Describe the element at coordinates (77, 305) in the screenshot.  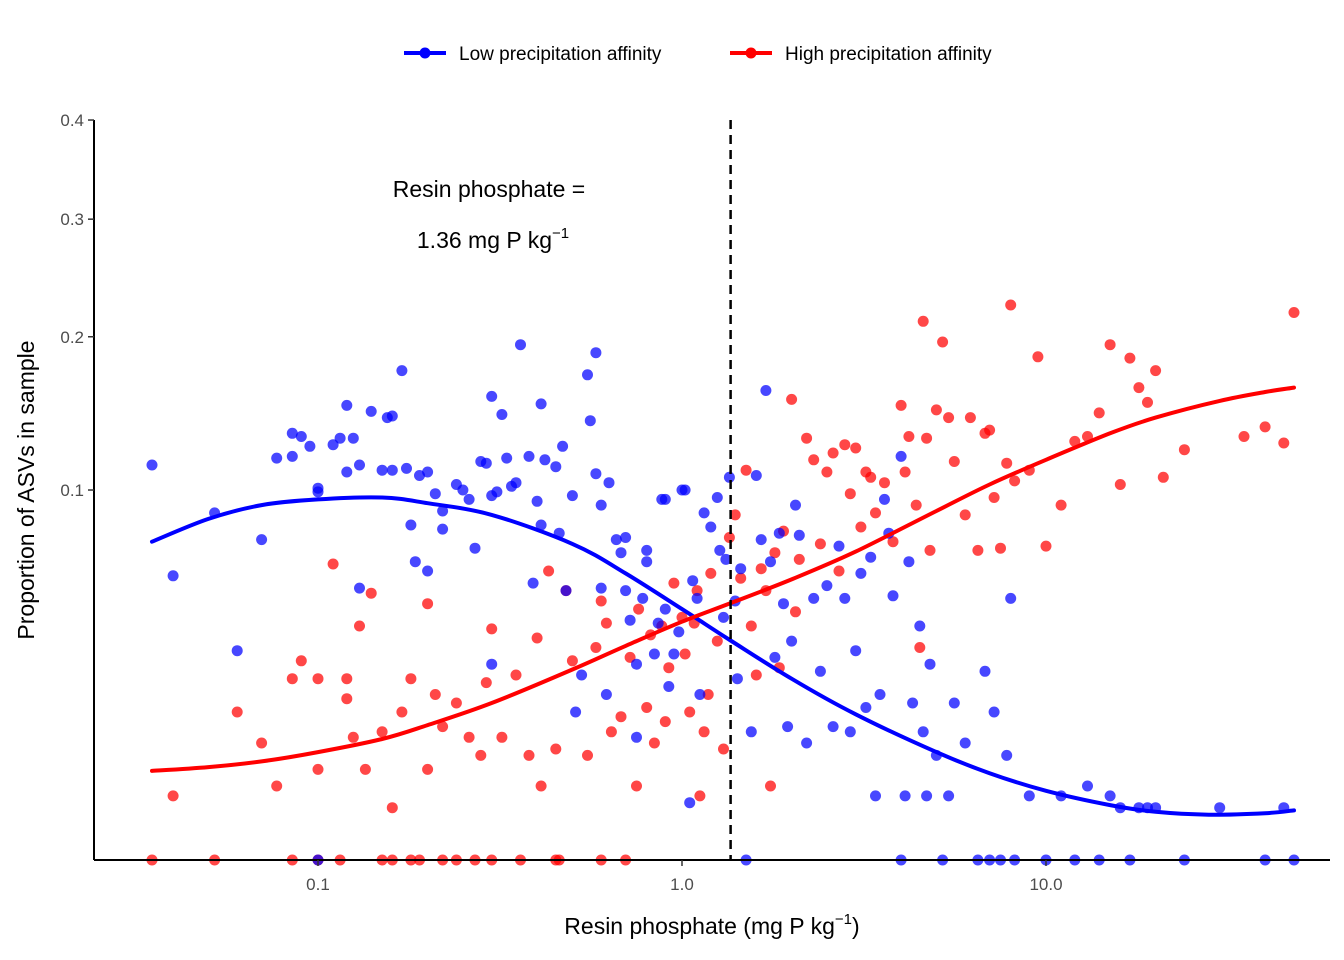
I see `y-ticks: 0.1 0.2 0.3 0.4` at that location.